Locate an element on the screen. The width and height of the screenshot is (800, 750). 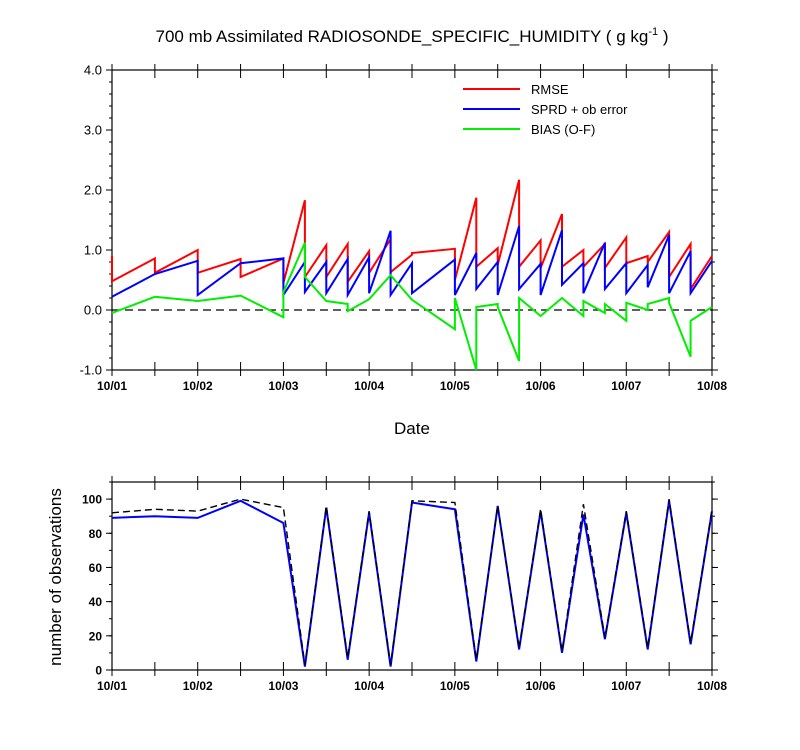
y-tick-label: 2.0 is located at coordinates (93, 190).